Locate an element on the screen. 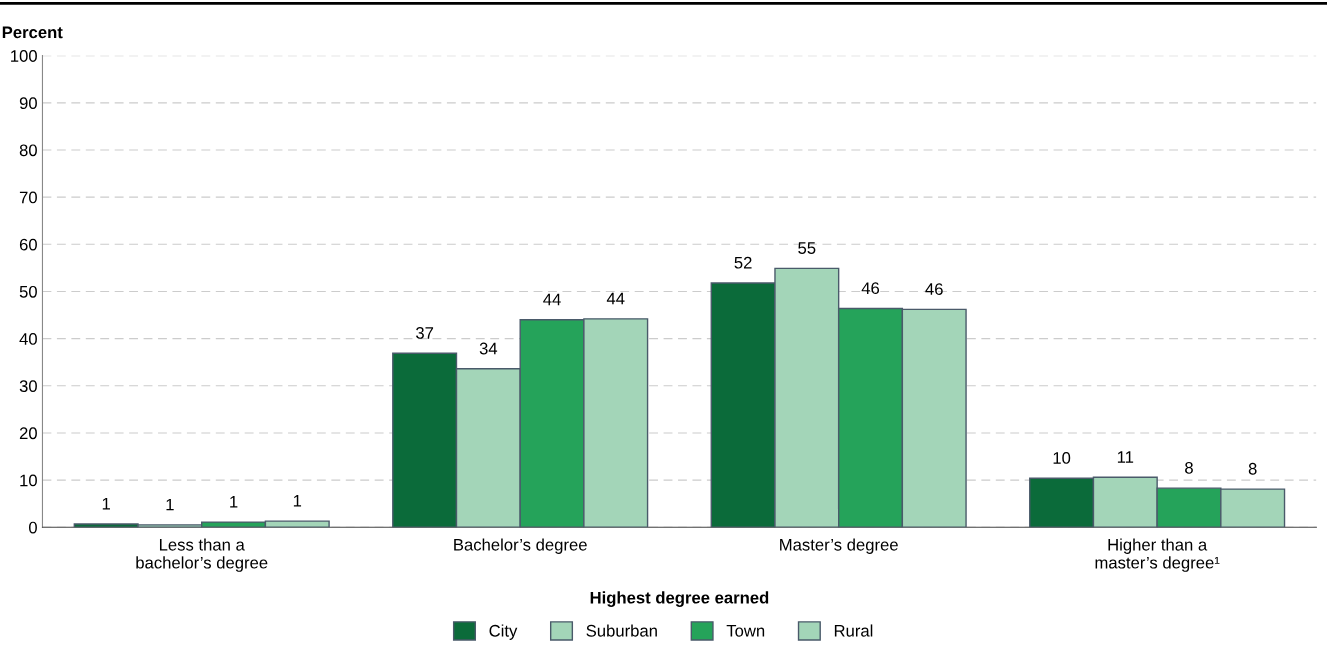  data-label: 34 is located at coordinates (488, 348).